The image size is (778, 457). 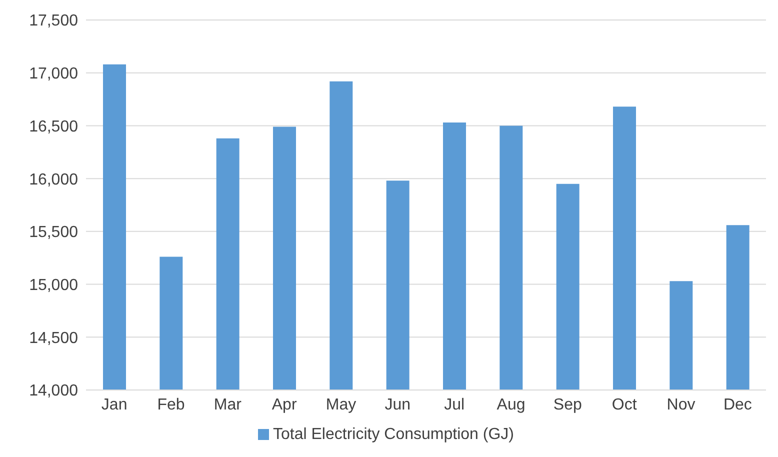 What do you see at coordinates (228, 405) in the screenshot?
I see `x-tick-label: Mar` at bounding box center [228, 405].